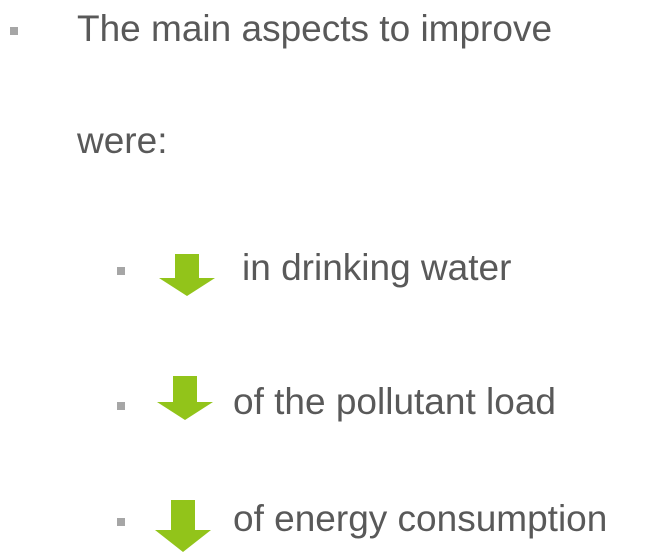 This screenshot has height=553, width=670. I want to click on list-item: of the pollutant load, so click(394, 401).